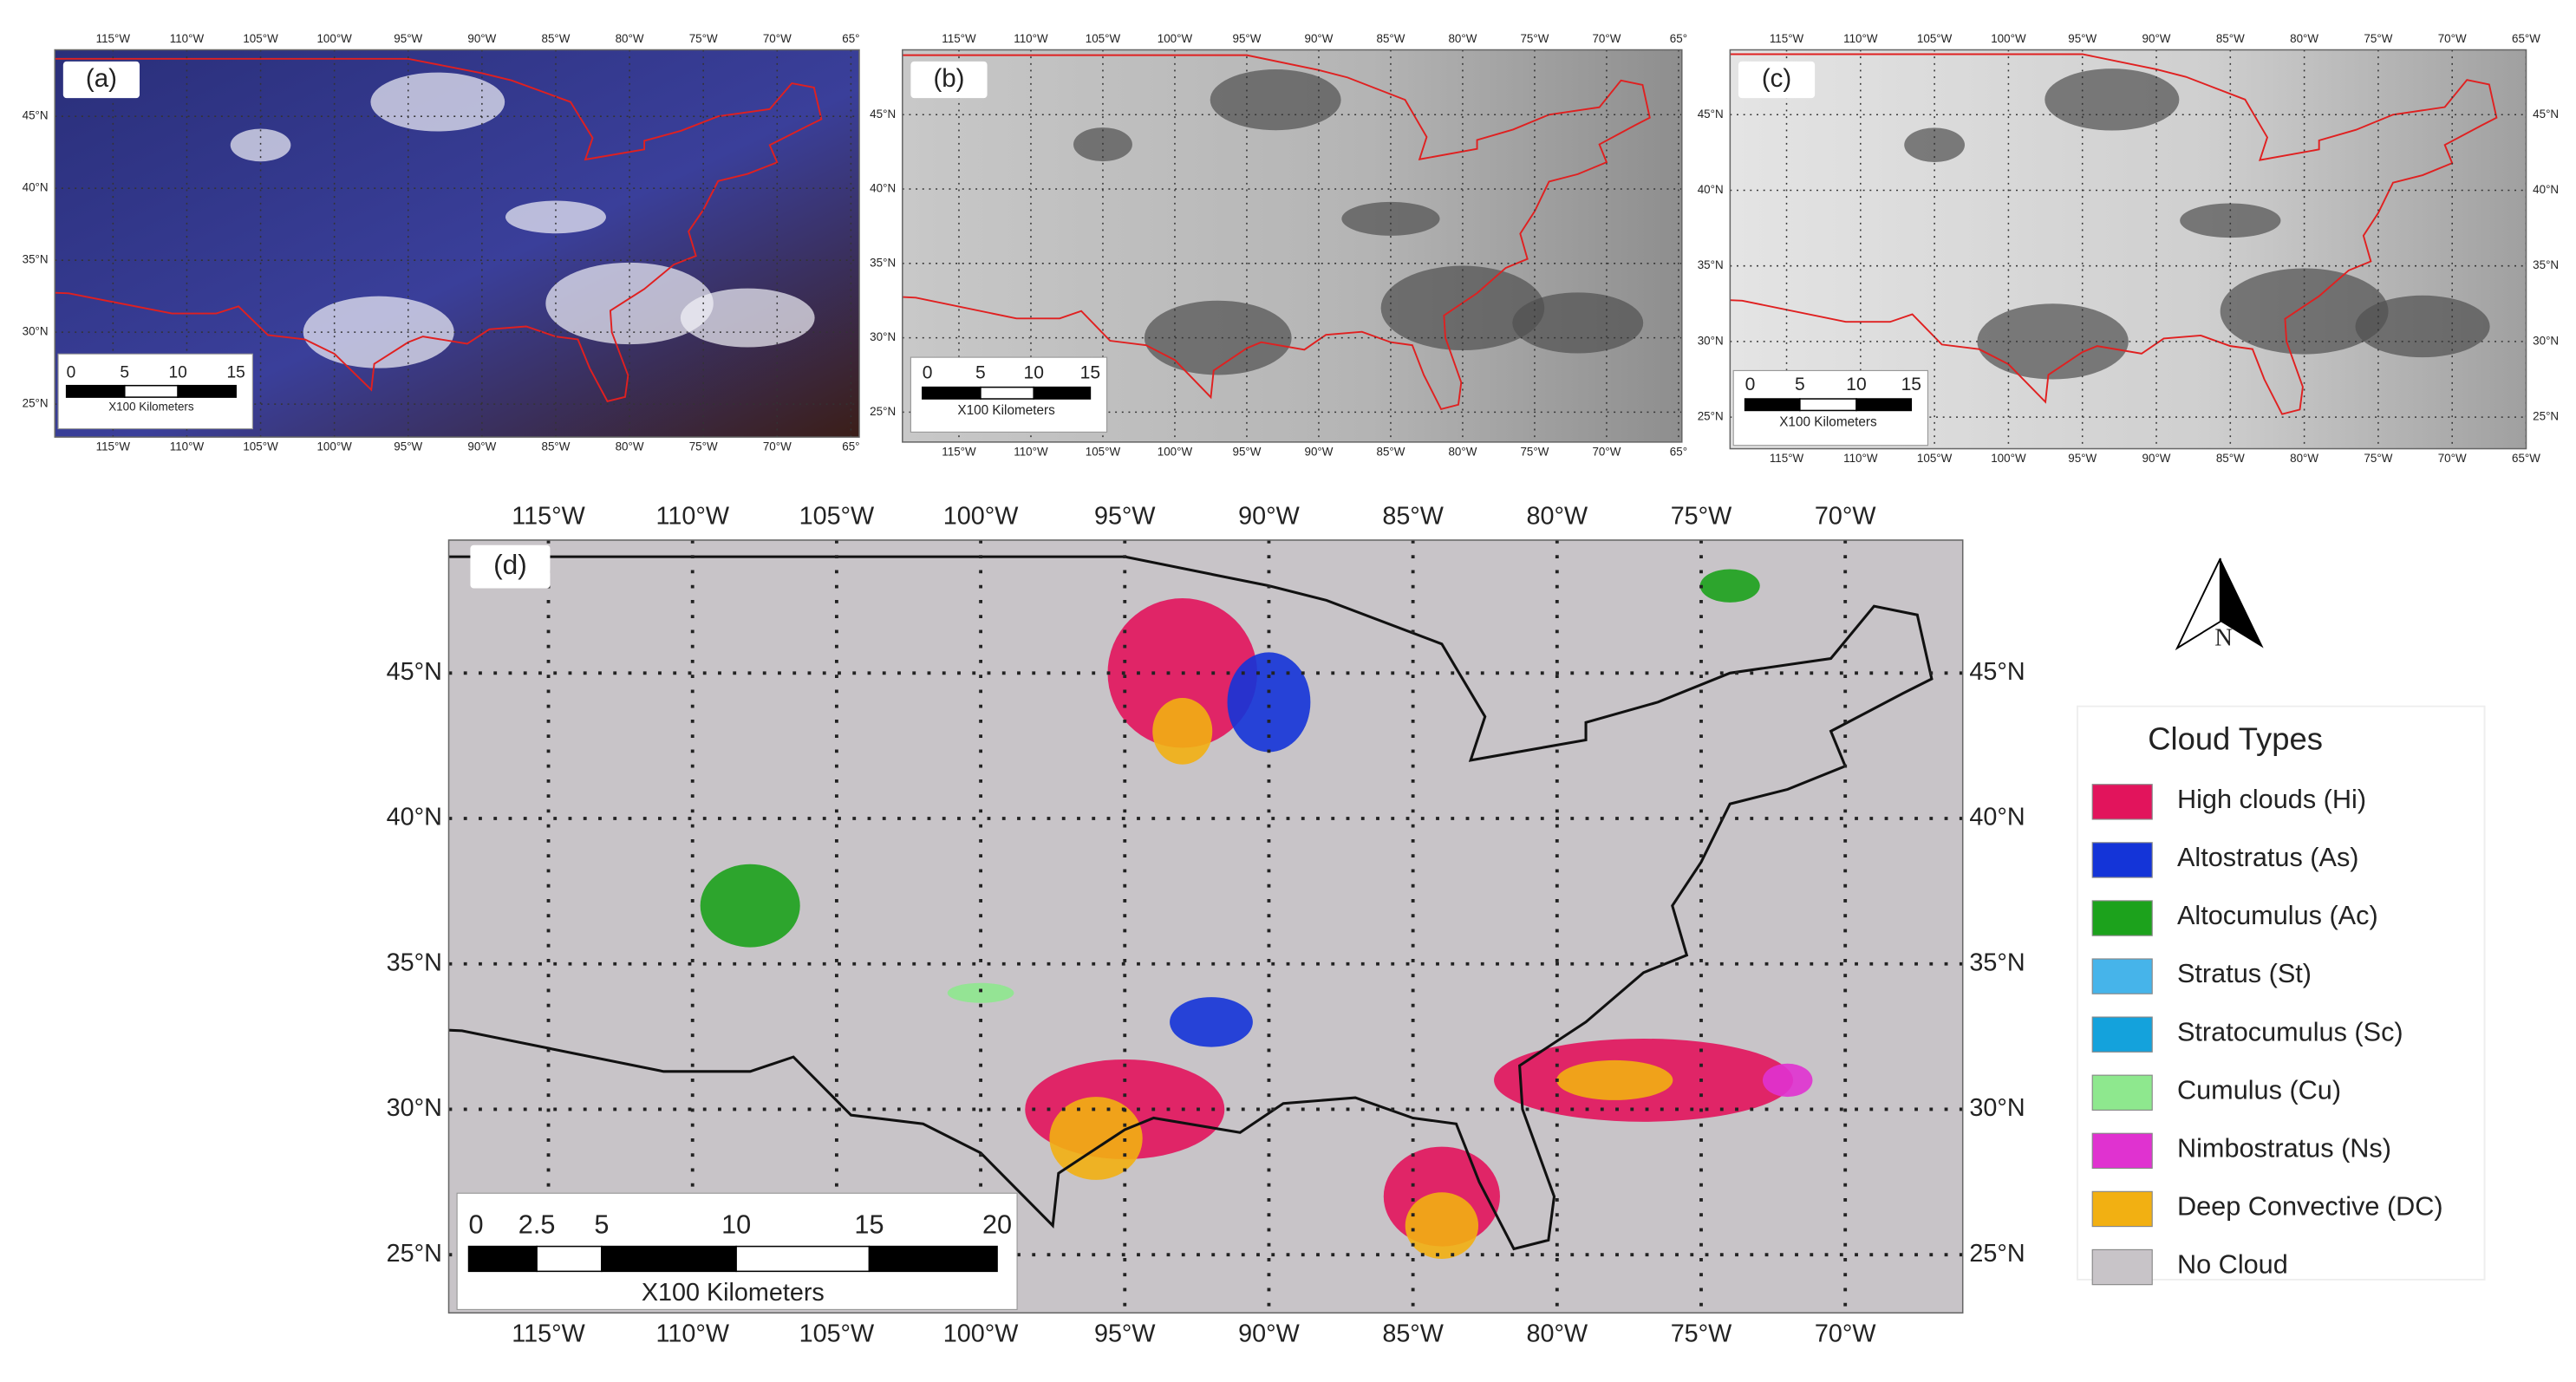 The width and height of the screenshot is (2576, 1382). Describe the element at coordinates (2310, 1207) in the screenshot. I see `legend-label: Deep Convective (DC)` at that location.